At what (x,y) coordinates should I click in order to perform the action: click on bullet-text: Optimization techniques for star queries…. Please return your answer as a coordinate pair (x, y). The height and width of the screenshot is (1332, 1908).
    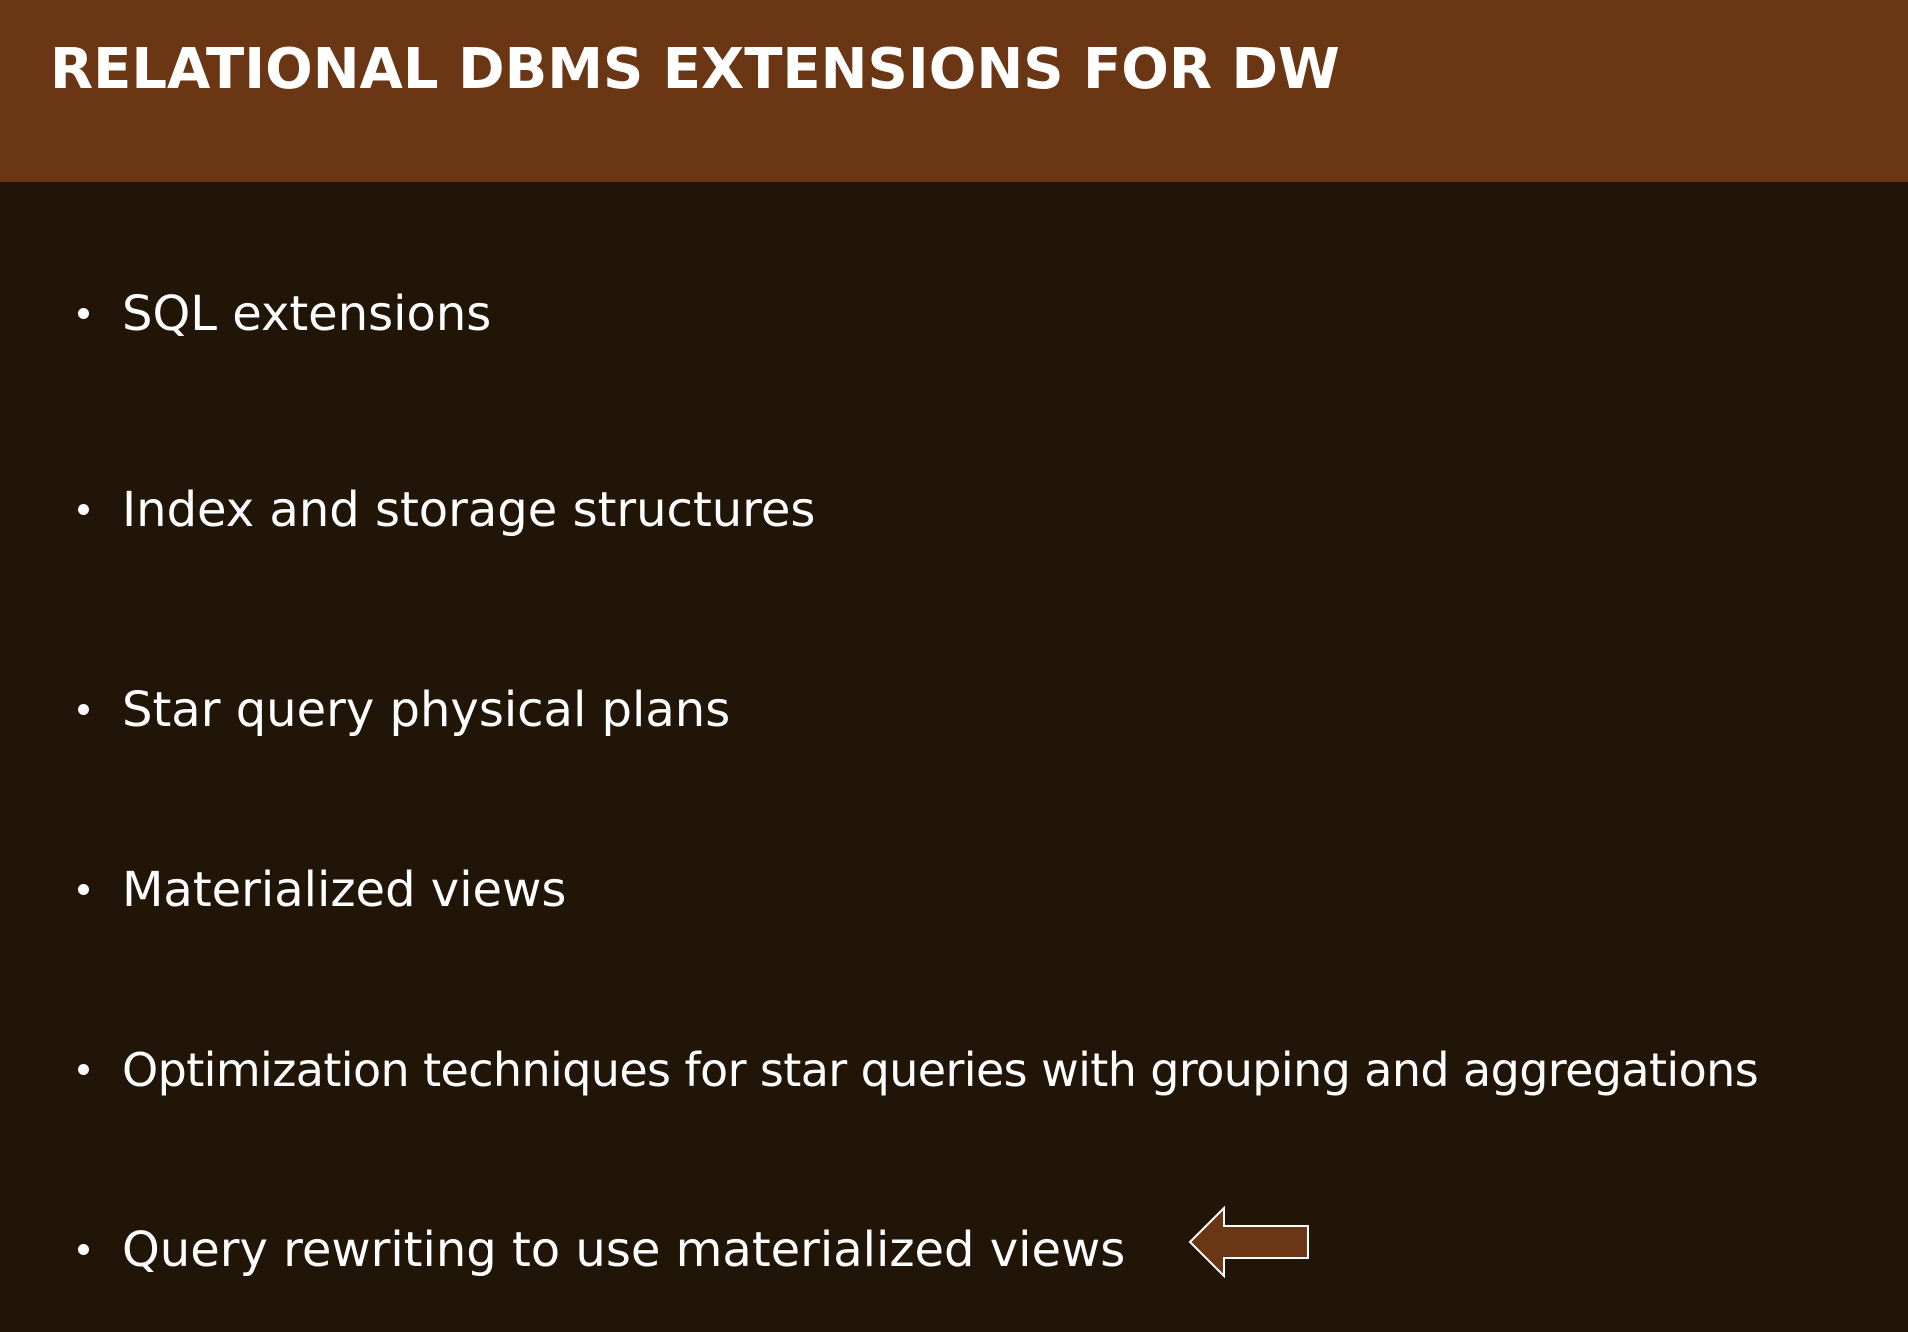
    Looking at the image, I should click on (940, 1070).